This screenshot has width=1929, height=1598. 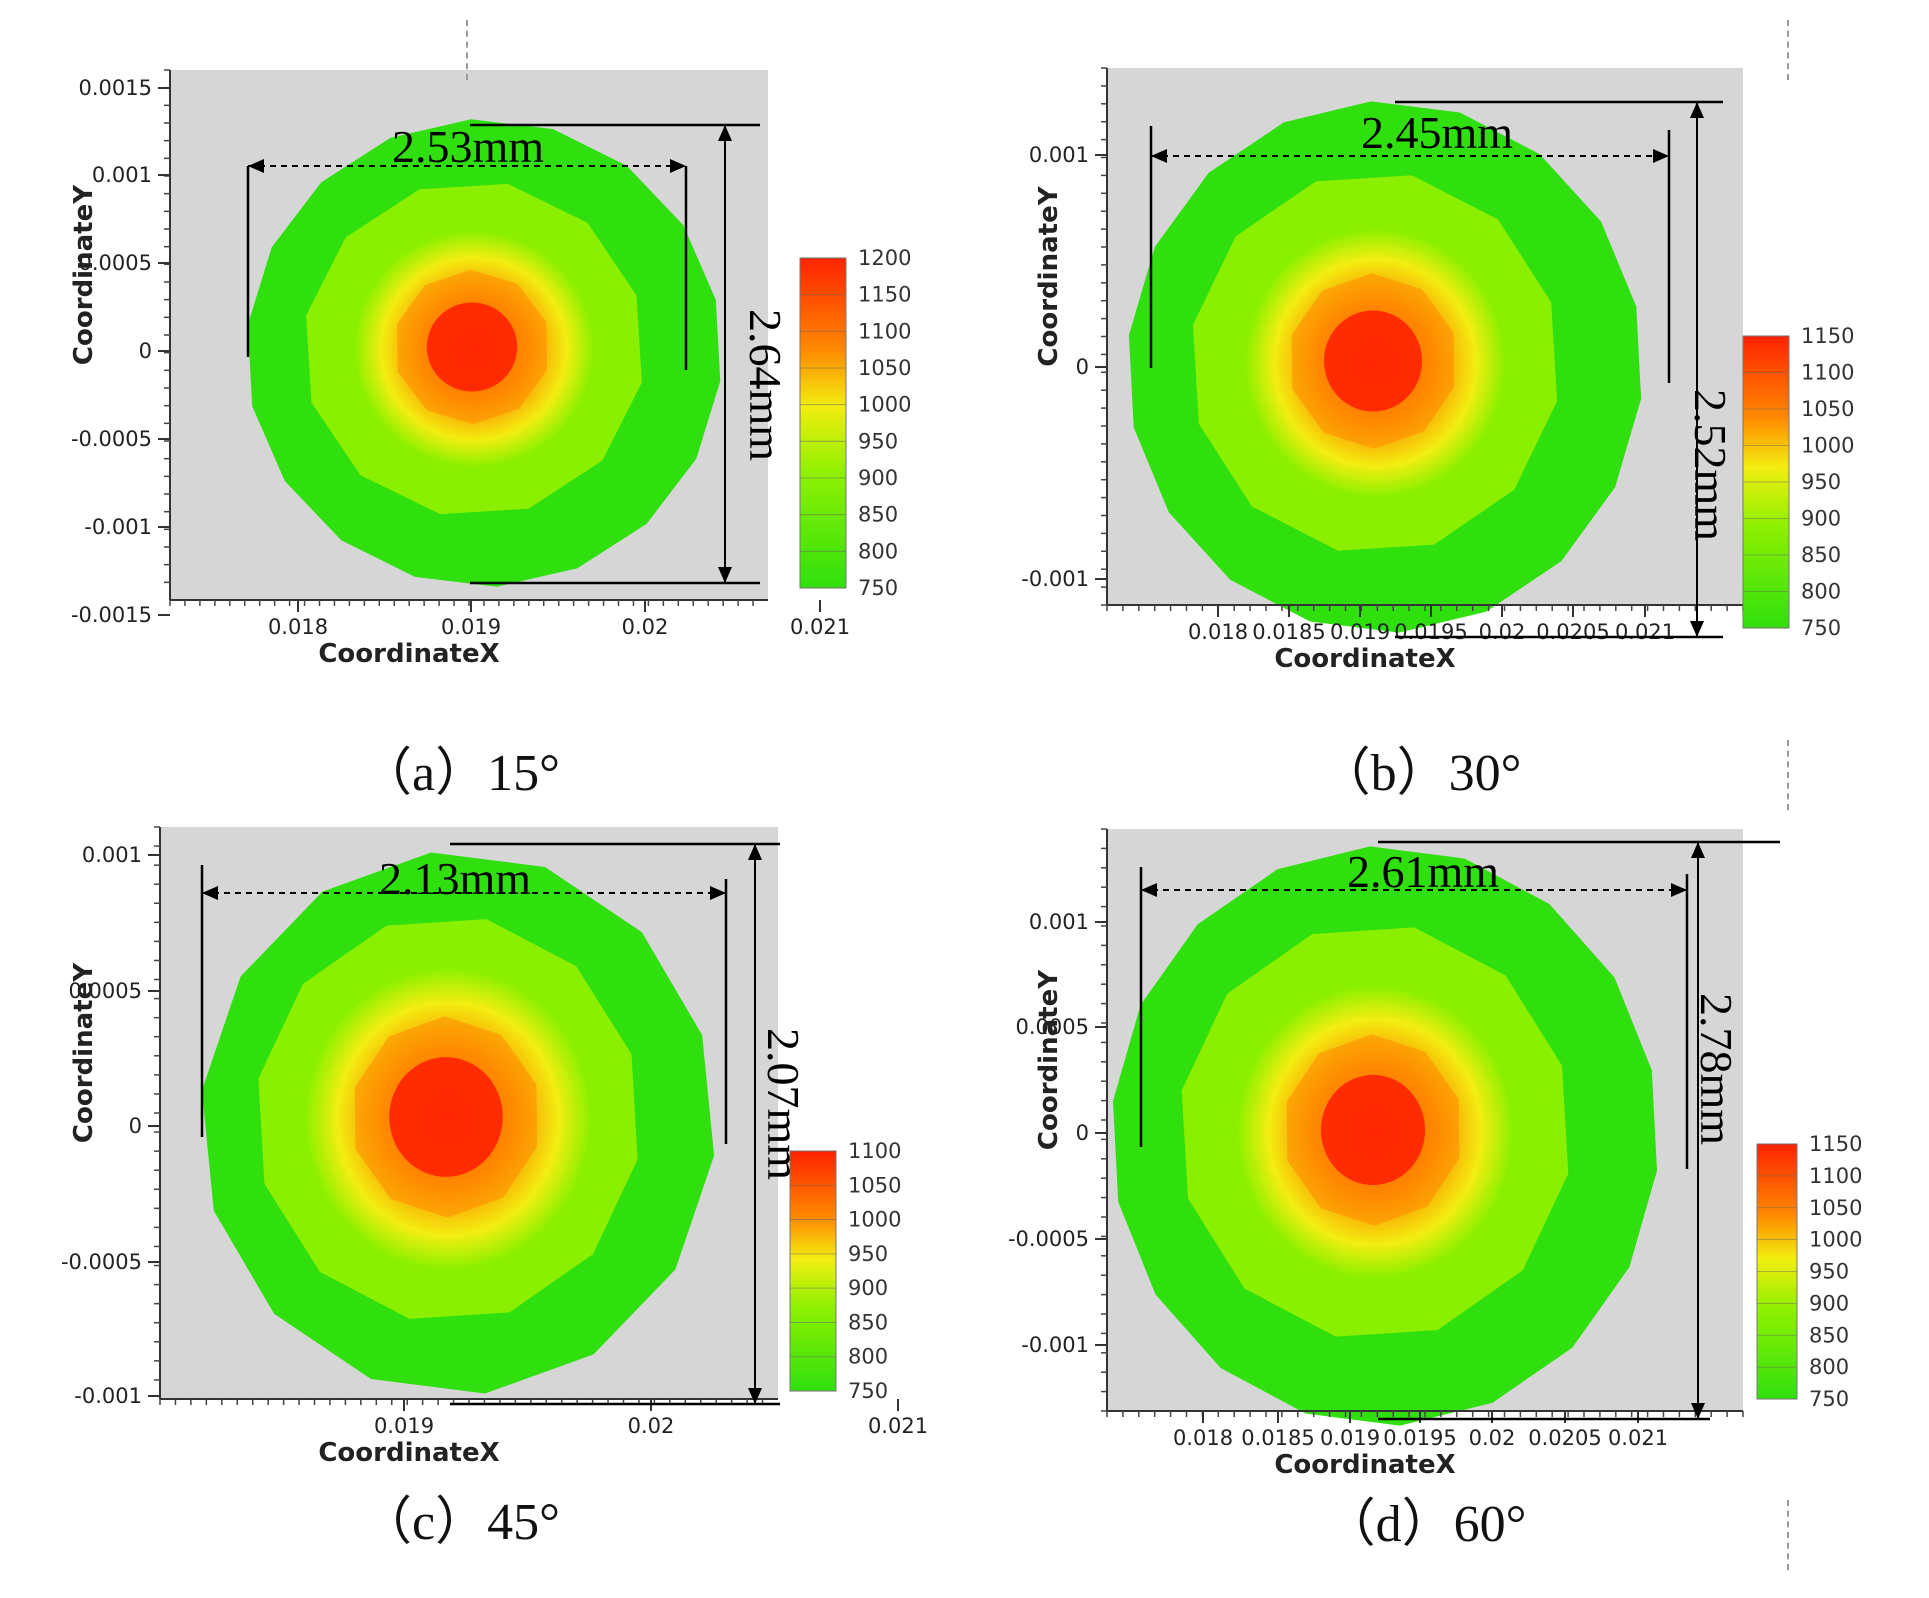 I want to click on height-dimension-label: 2.64mm, so click(x=765, y=385).